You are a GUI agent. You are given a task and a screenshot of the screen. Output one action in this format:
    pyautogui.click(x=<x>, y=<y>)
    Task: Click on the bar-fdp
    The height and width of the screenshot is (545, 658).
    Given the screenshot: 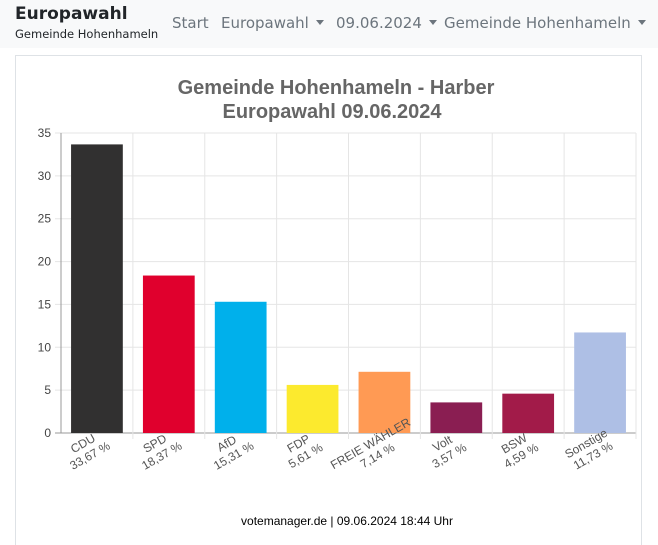 What is the action you would take?
    pyautogui.click(x=312, y=408)
    